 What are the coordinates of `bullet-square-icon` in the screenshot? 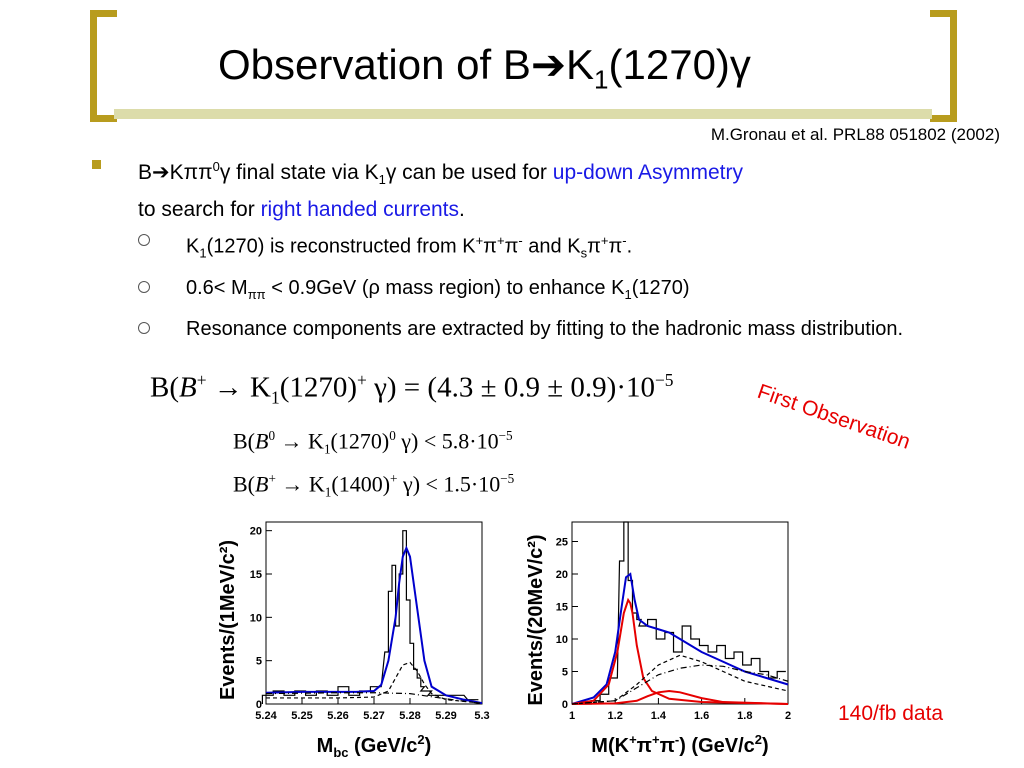 It's located at (96, 164).